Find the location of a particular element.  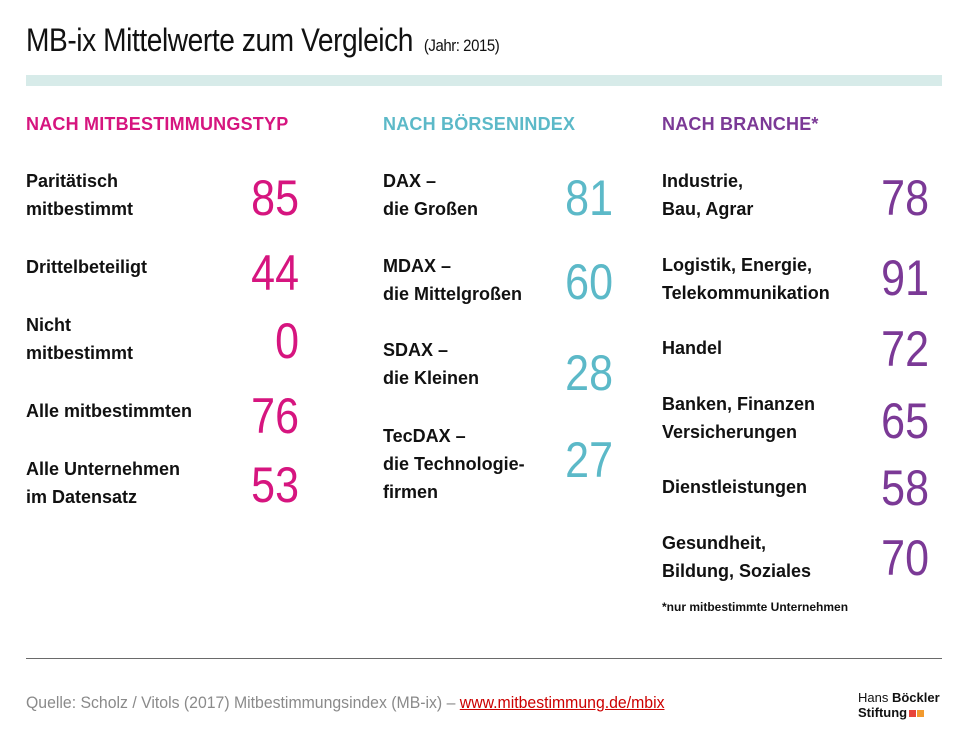

row-value: 58 is located at coordinates (905, 488).